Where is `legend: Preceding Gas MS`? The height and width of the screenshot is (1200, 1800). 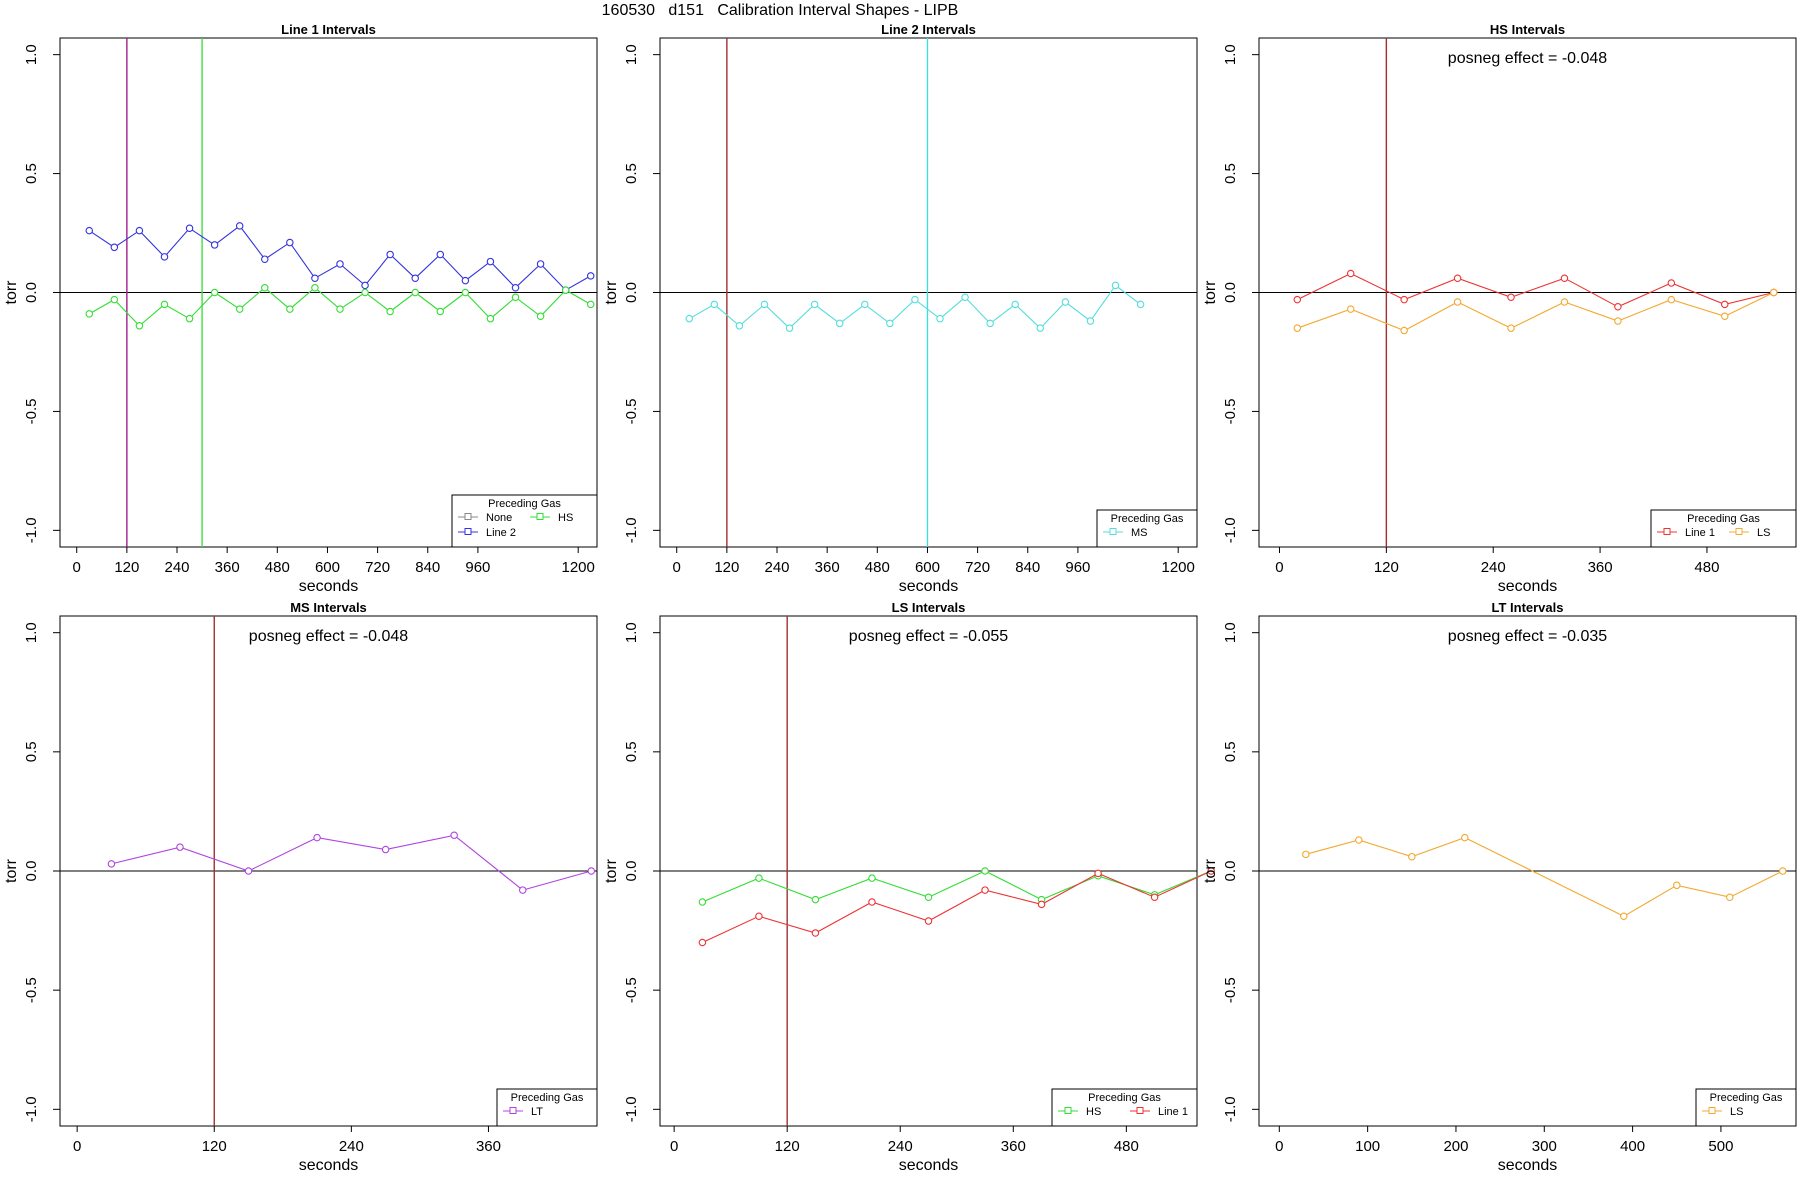 legend: Preceding Gas MS is located at coordinates (1147, 528).